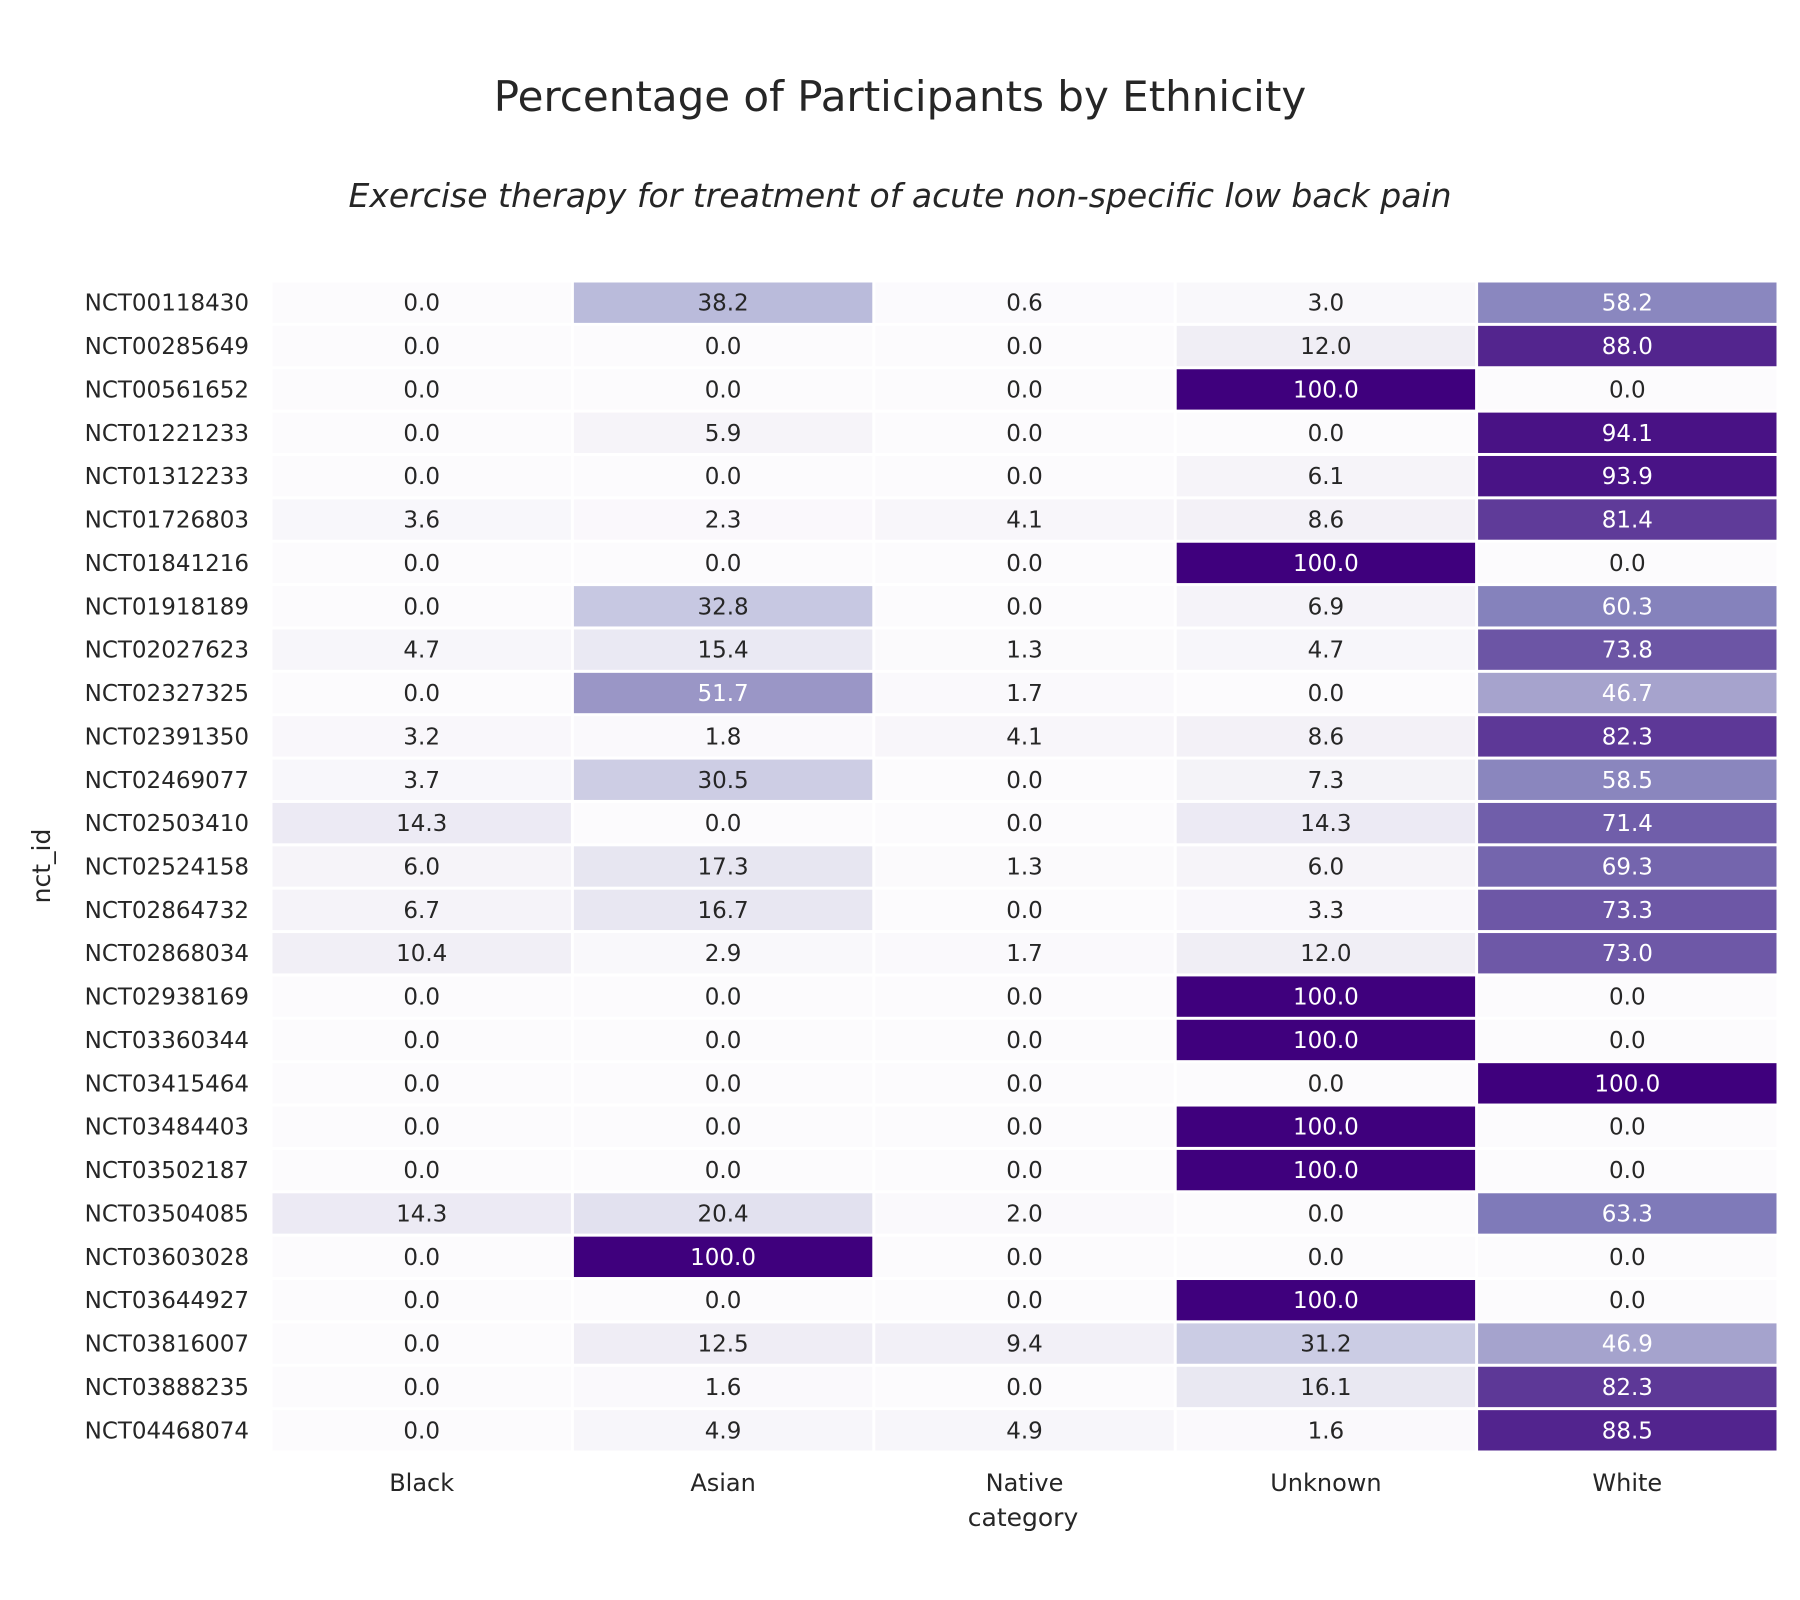 Image resolution: width=1800 pixels, height=1600 pixels. I want to click on cell-value-label: 17.3, so click(722, 868).